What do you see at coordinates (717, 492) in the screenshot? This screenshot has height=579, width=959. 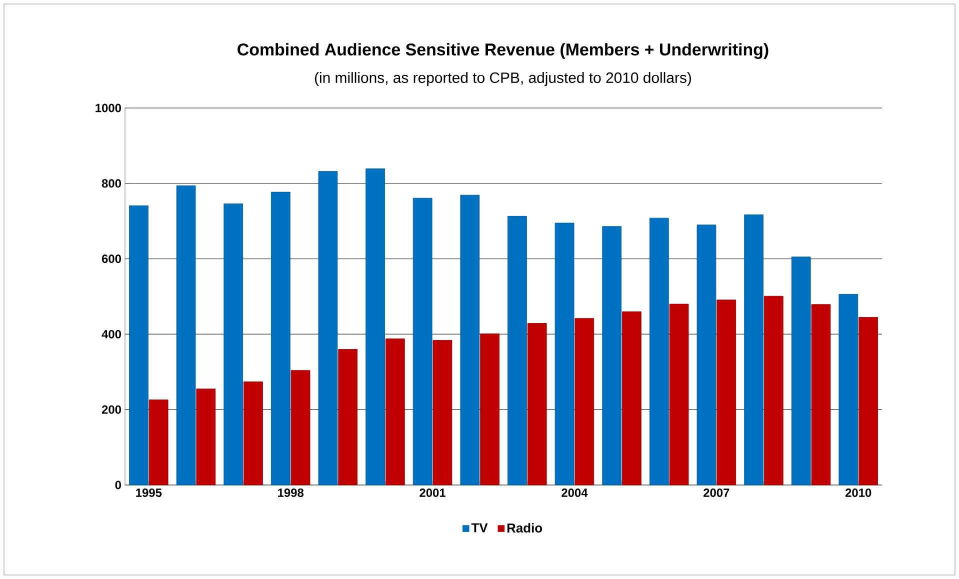 I see `x-tick-label: 2007` at bounding box center [717, 492].